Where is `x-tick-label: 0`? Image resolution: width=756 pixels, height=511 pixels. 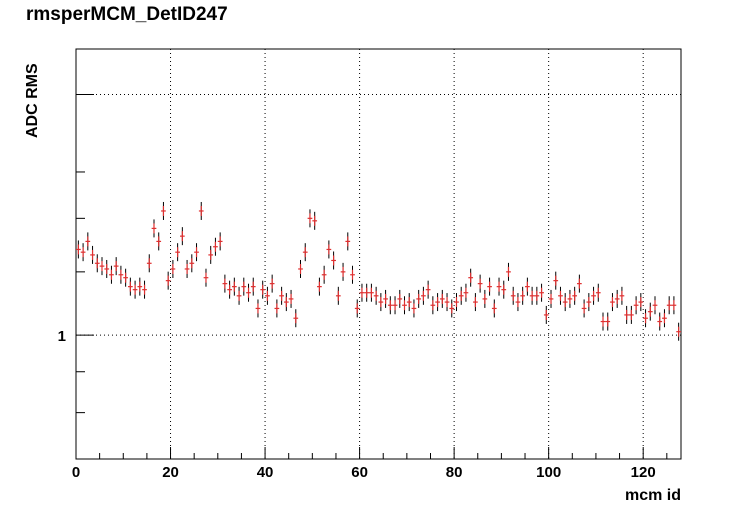
x-tick-label: 0 is located at coordinates (76, 472).